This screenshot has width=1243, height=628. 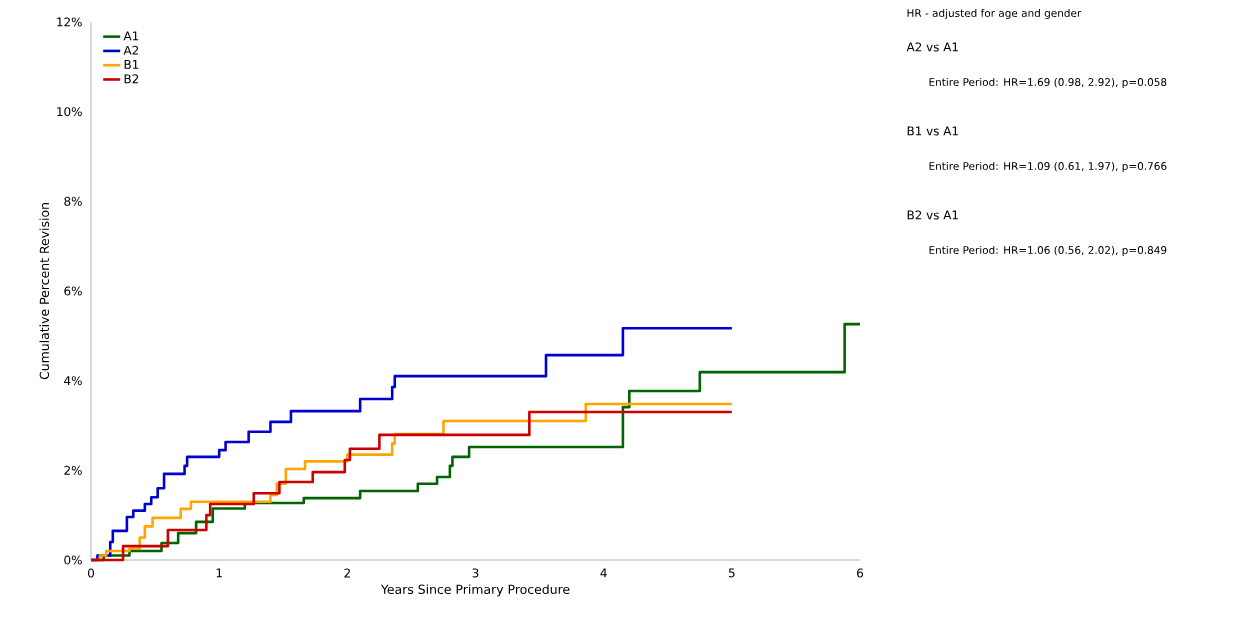 I want to click on y-tick-label: 12%, so click(x=69, y=22).